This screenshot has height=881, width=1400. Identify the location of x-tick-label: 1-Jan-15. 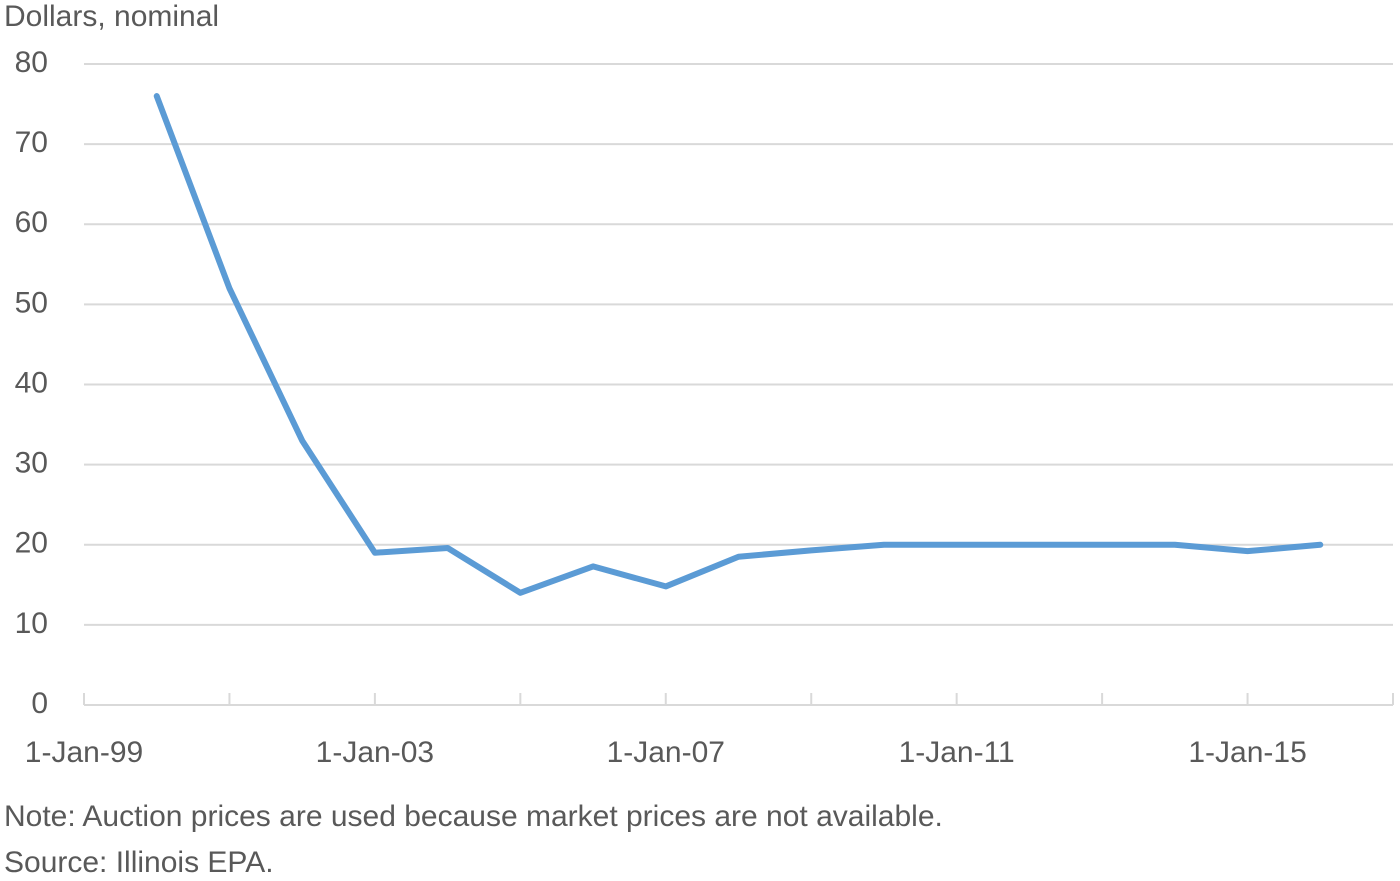
(1247, 752).